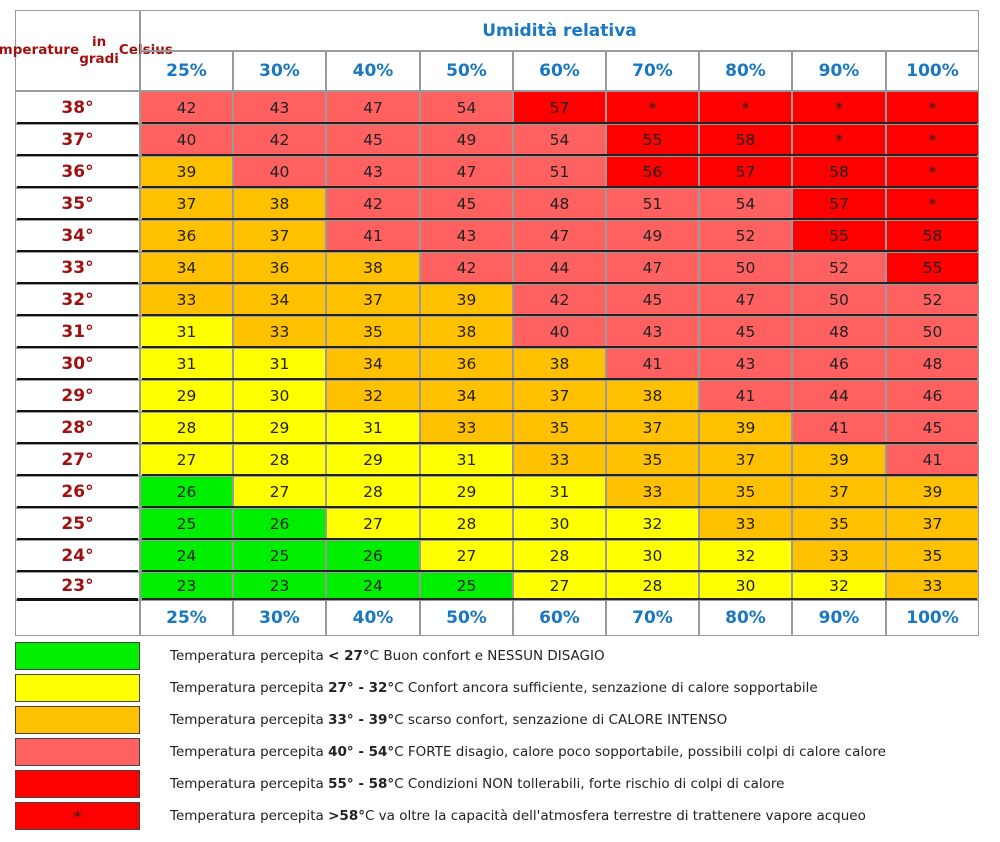 Image resolution: width=1000 pixels, height=842 pixels. Describe the element at coordinates (77, 586) in the screenshot. I see `row-label: 23°` at that location.